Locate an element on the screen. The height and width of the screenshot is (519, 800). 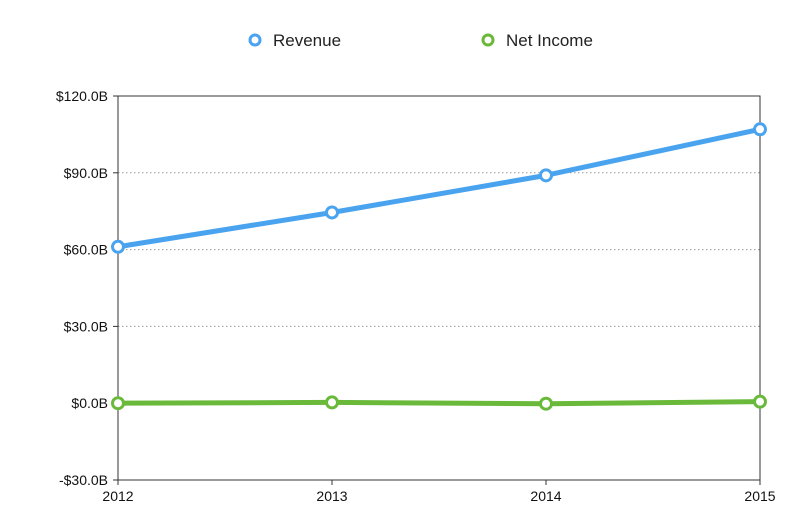
legend-label: Revenue is located at coordinates (307, 40).